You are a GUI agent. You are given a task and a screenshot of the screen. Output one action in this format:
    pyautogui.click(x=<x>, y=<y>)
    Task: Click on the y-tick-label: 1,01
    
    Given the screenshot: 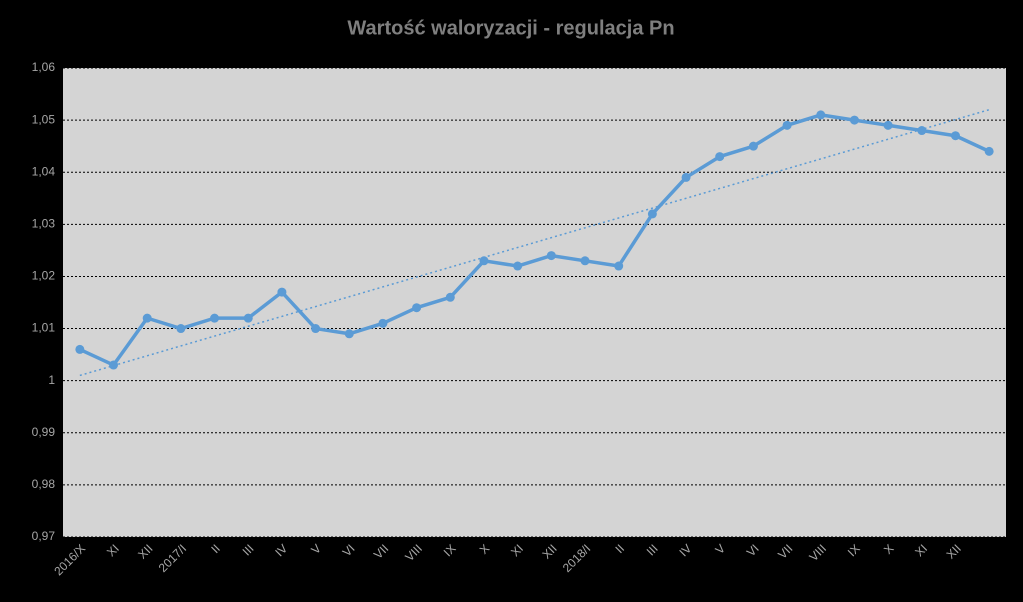 What is the action you would take?
    pyautogui.click(x=44, y=328)
    